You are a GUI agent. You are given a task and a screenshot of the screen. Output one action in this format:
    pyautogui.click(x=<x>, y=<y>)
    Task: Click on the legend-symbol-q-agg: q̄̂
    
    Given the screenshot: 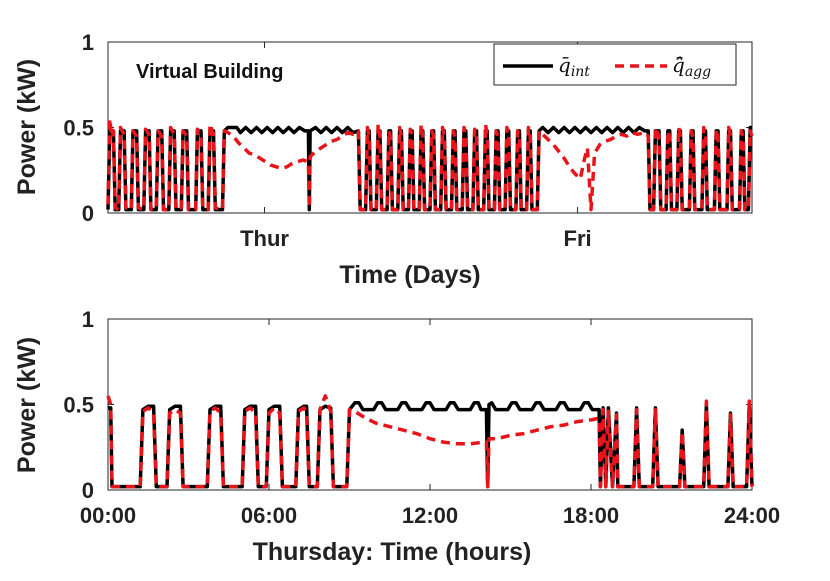 What is the action you would take?
    pyautogui.click(x=678, y=65)
    